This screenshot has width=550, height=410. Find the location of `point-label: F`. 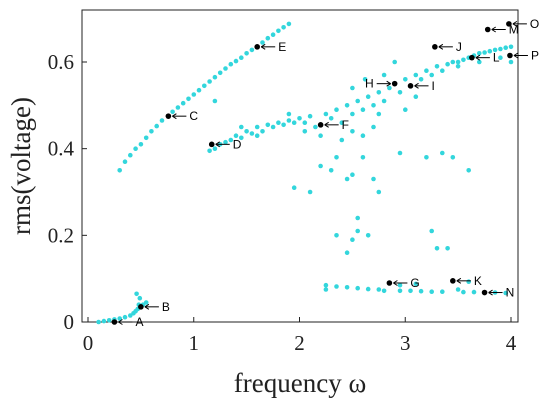

point-label: F is located at coordinates (345, 125).